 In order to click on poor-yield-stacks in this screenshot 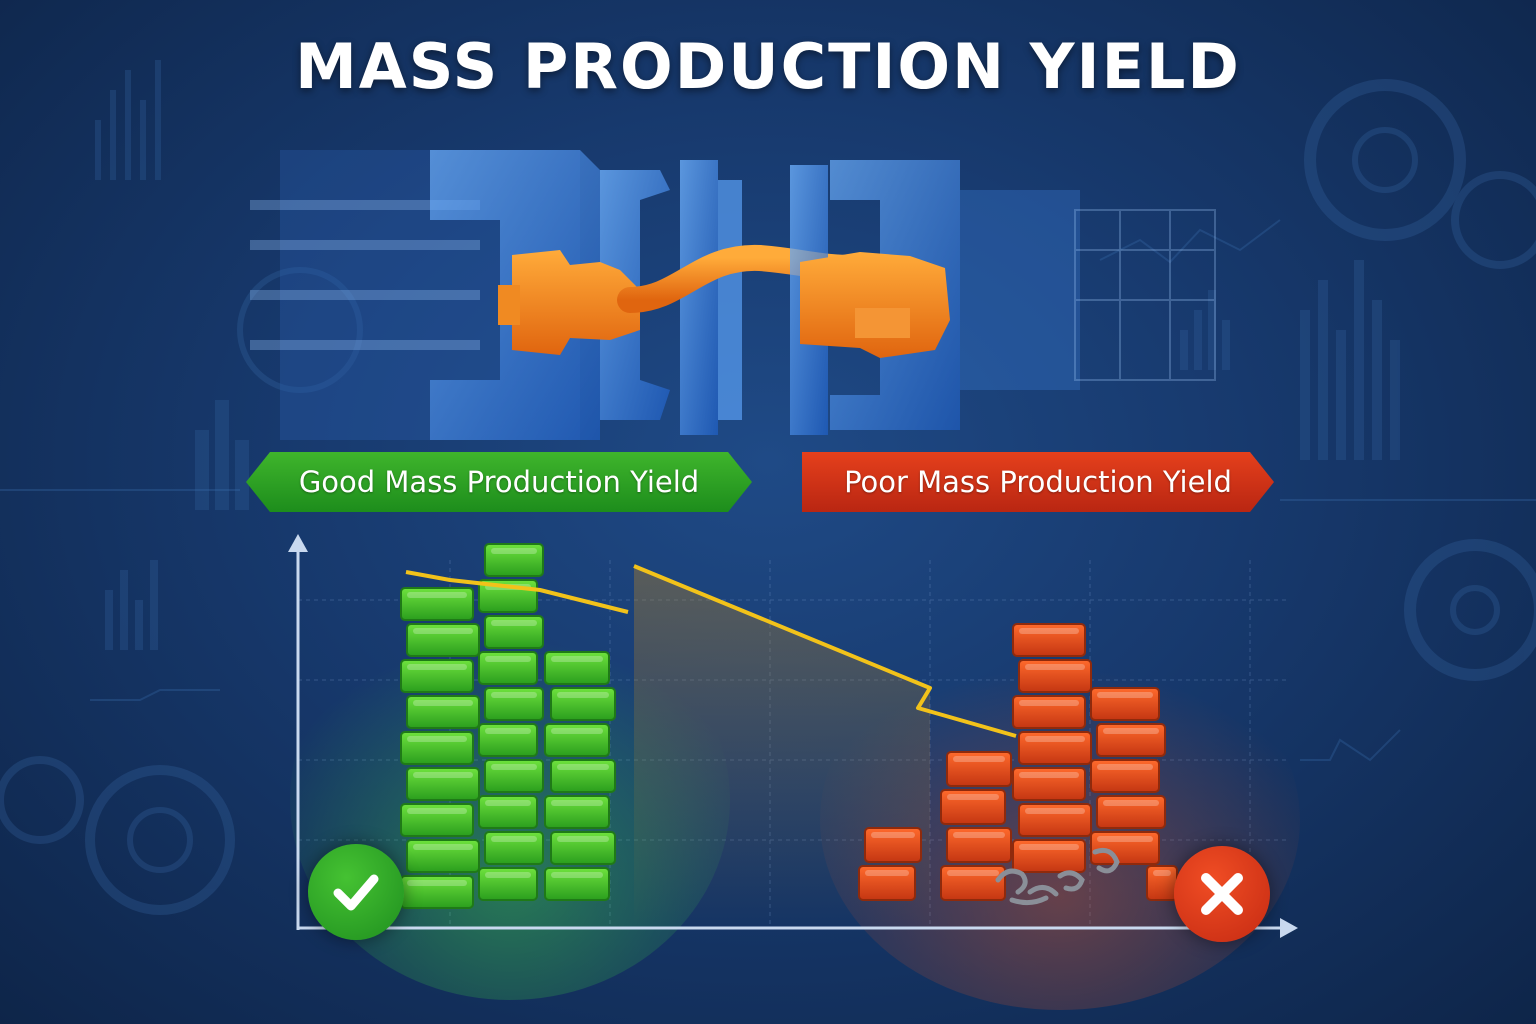, I will do `click(1018, 762)`.